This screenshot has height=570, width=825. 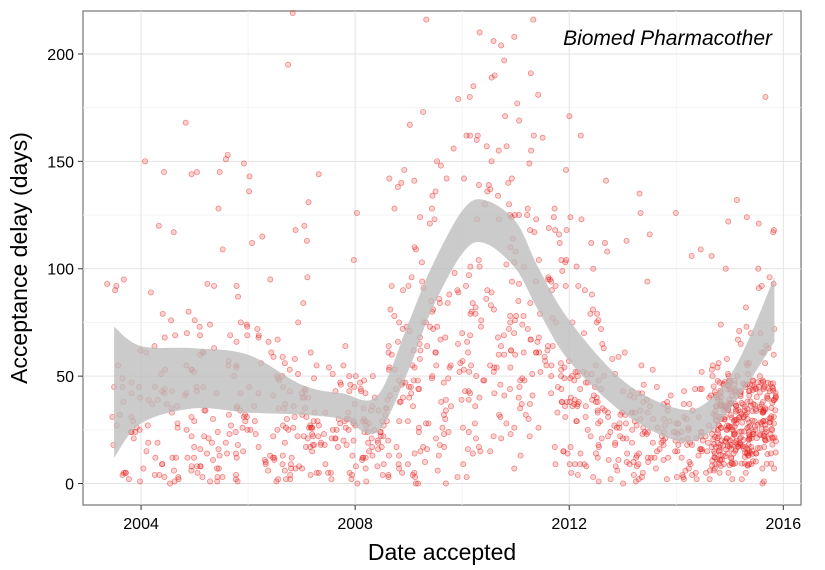 I want to click on x-tick-label: 2008, so click(x=355, y=524).